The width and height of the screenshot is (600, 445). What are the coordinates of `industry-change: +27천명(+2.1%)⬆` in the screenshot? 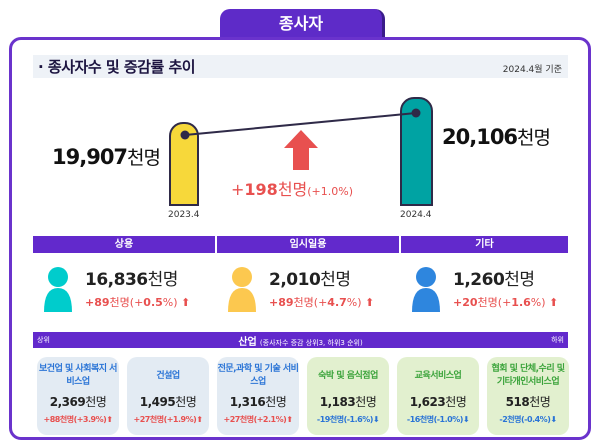 It's located at (258, 419).